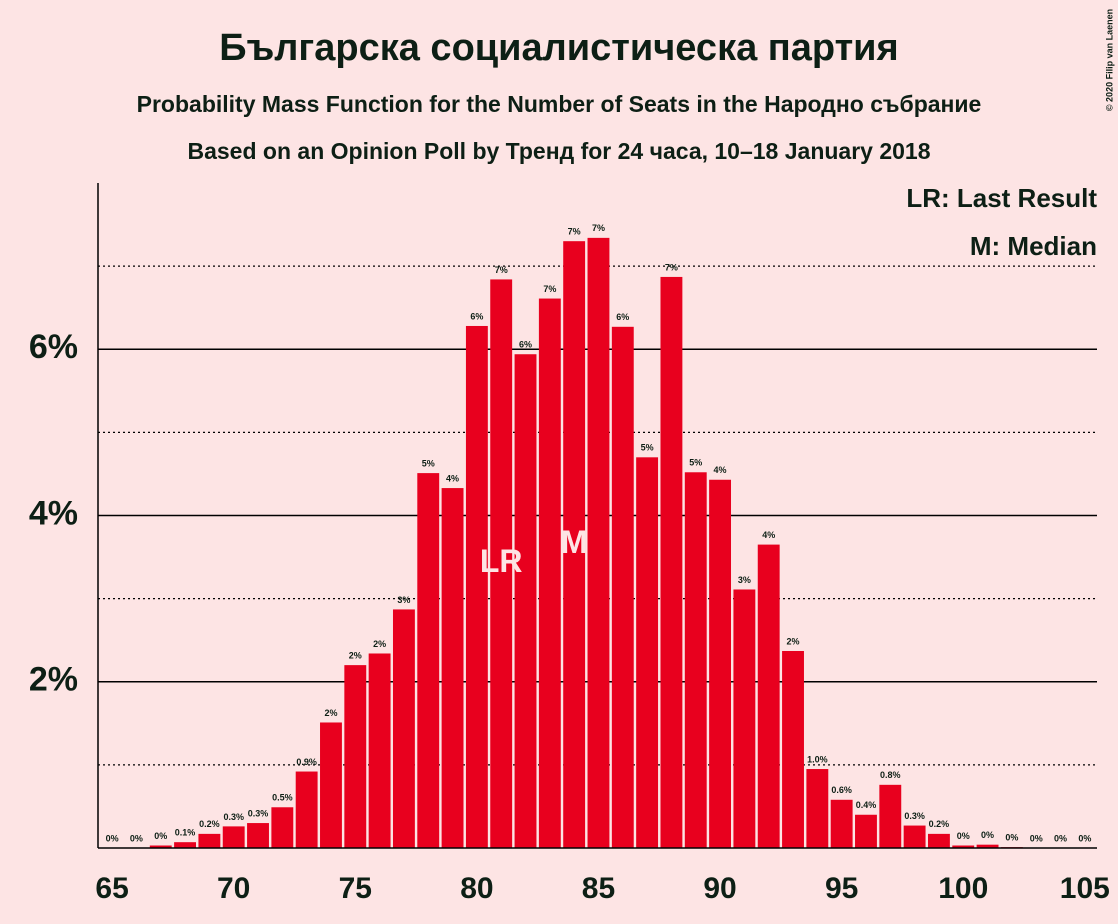 Image resolution: width=1118 pixels, height=924 pixels. What do you see at coordinates (111, 888) in the screenshot?
I see `x-tick-label: 65` at bounding box center [111, 888].